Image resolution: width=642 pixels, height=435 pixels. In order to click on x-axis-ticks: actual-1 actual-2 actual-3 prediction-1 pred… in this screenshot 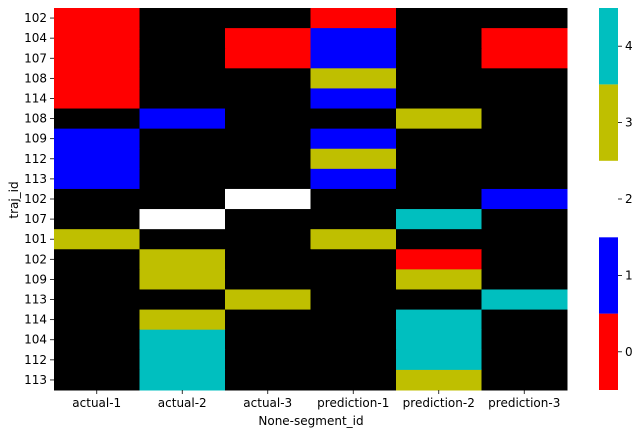, I will do `click(316, 400)`.